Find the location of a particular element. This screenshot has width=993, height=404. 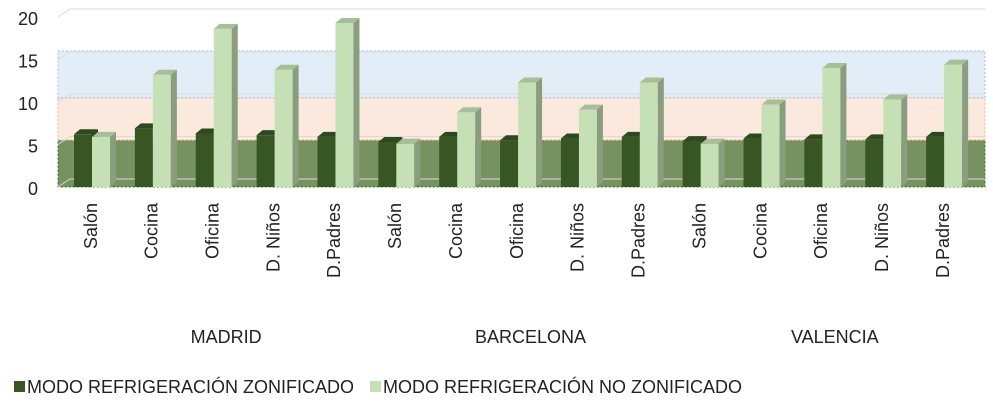

y-tick-label: 20 is located at coordinates (28, 19).